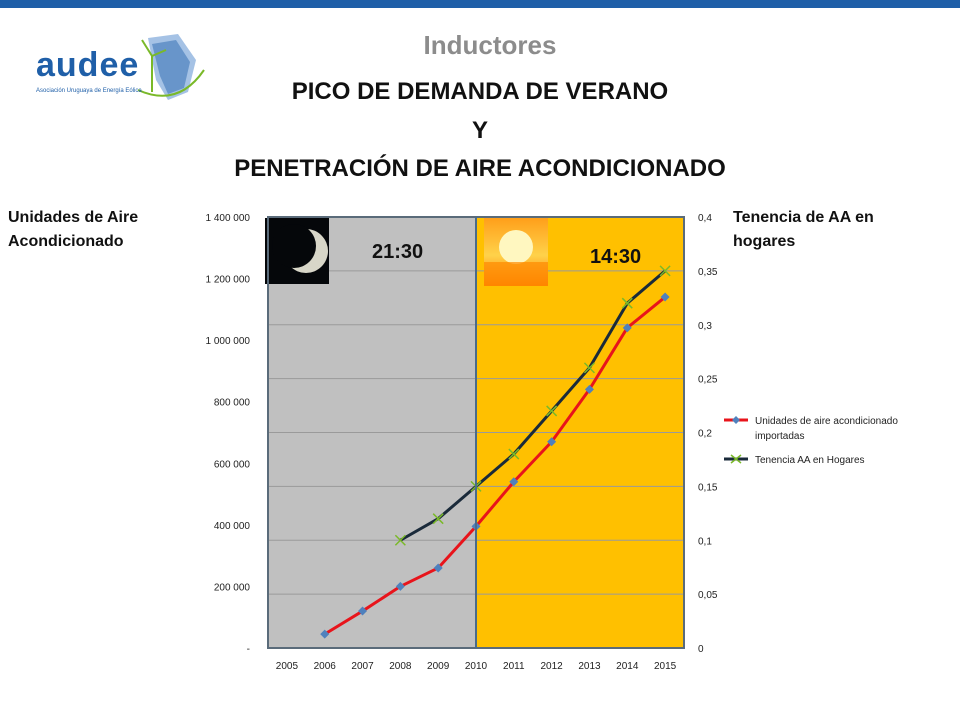  I want to click on right-axis-tick-label: 0,2, so click(705, 434).